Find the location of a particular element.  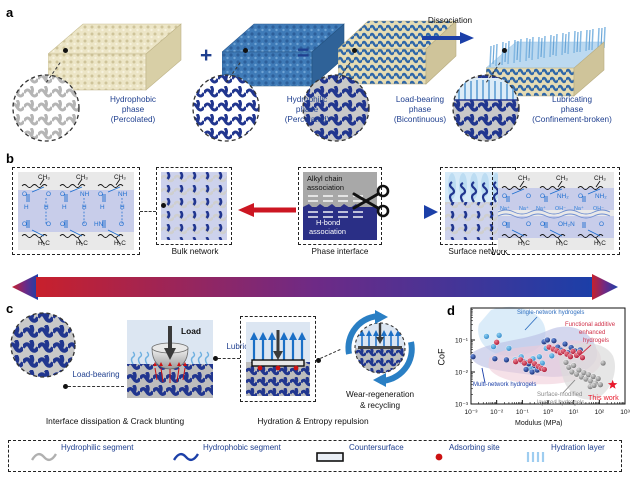

blue-arrow-icon is located at coordinates (412, 212).